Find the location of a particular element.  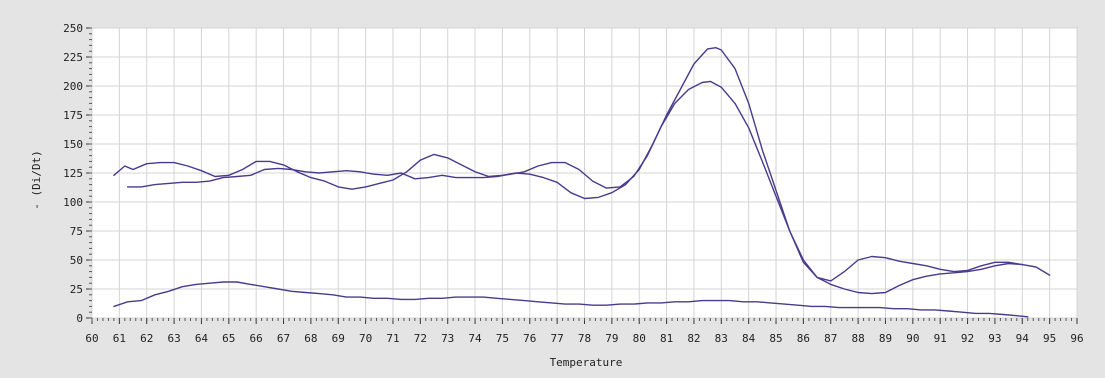

y-axis: 0 25 50 75 100 125 150 175 200 225 250 is located at coordinates (77, 173).